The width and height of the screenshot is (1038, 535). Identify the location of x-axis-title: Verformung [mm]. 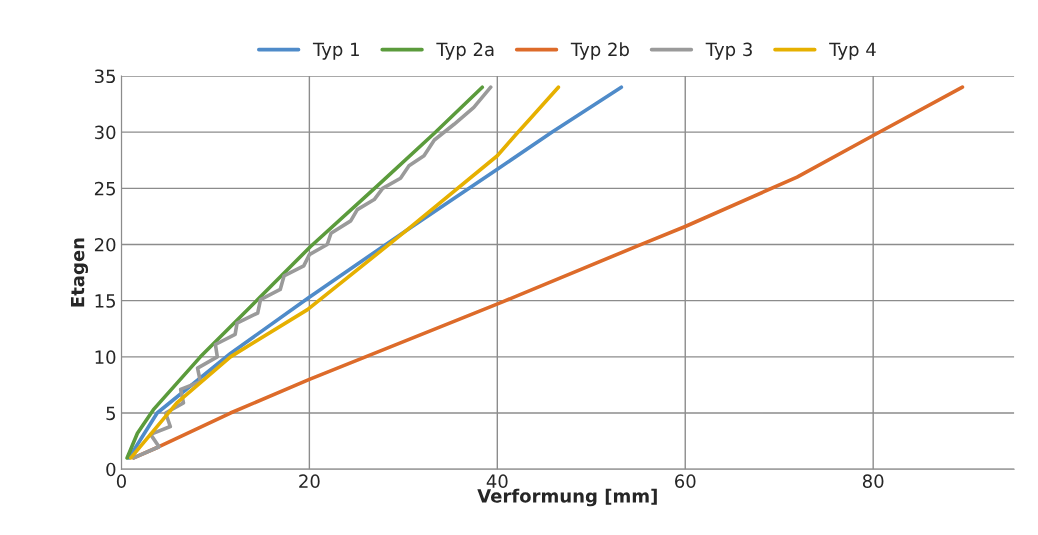
(567, 497).